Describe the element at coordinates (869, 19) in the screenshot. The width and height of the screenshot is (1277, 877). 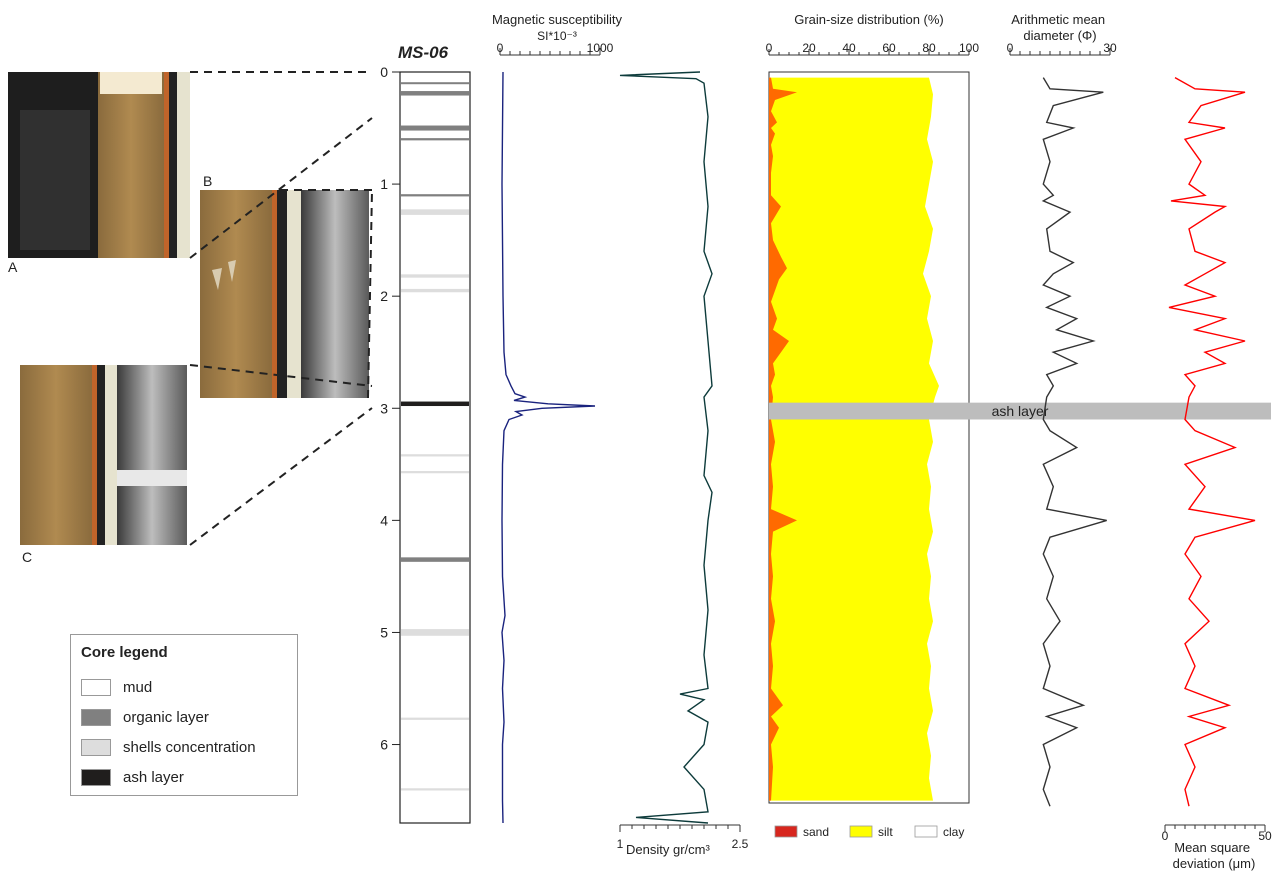
I see `grain-title: Grain-size distribution (%)` at that location.